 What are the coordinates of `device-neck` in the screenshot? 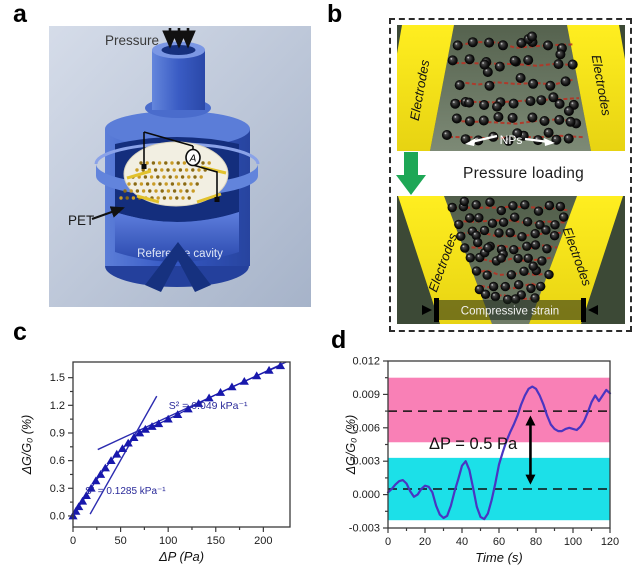 It's located at (178, 80).